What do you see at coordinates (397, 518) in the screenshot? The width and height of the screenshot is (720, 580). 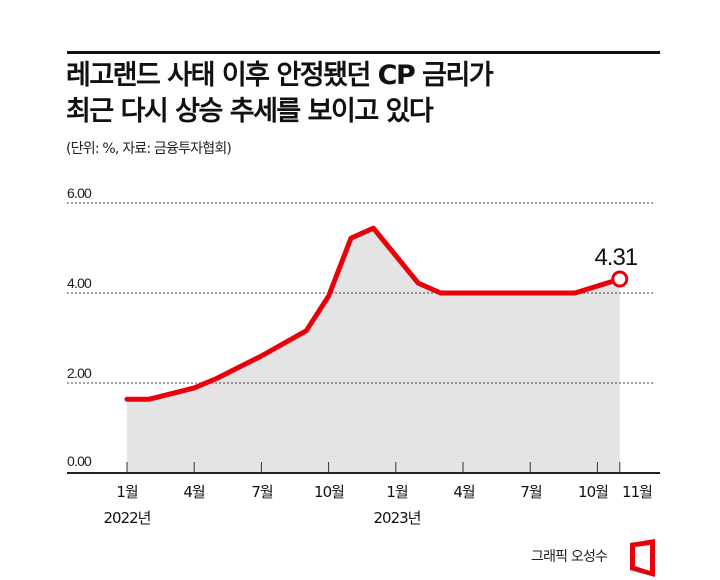 I see `year-label-2023: 2023년` at bounding box center [397, 518].